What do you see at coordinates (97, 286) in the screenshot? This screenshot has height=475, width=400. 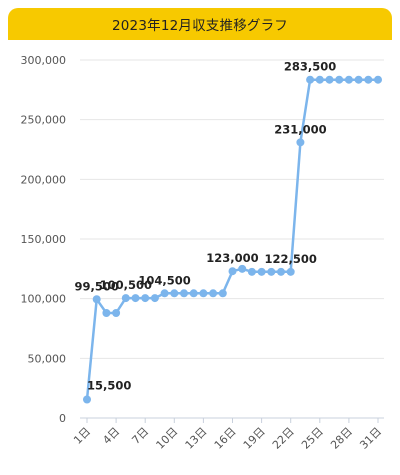 I see `data-label: 99,500` at bounding box center [97, 286].